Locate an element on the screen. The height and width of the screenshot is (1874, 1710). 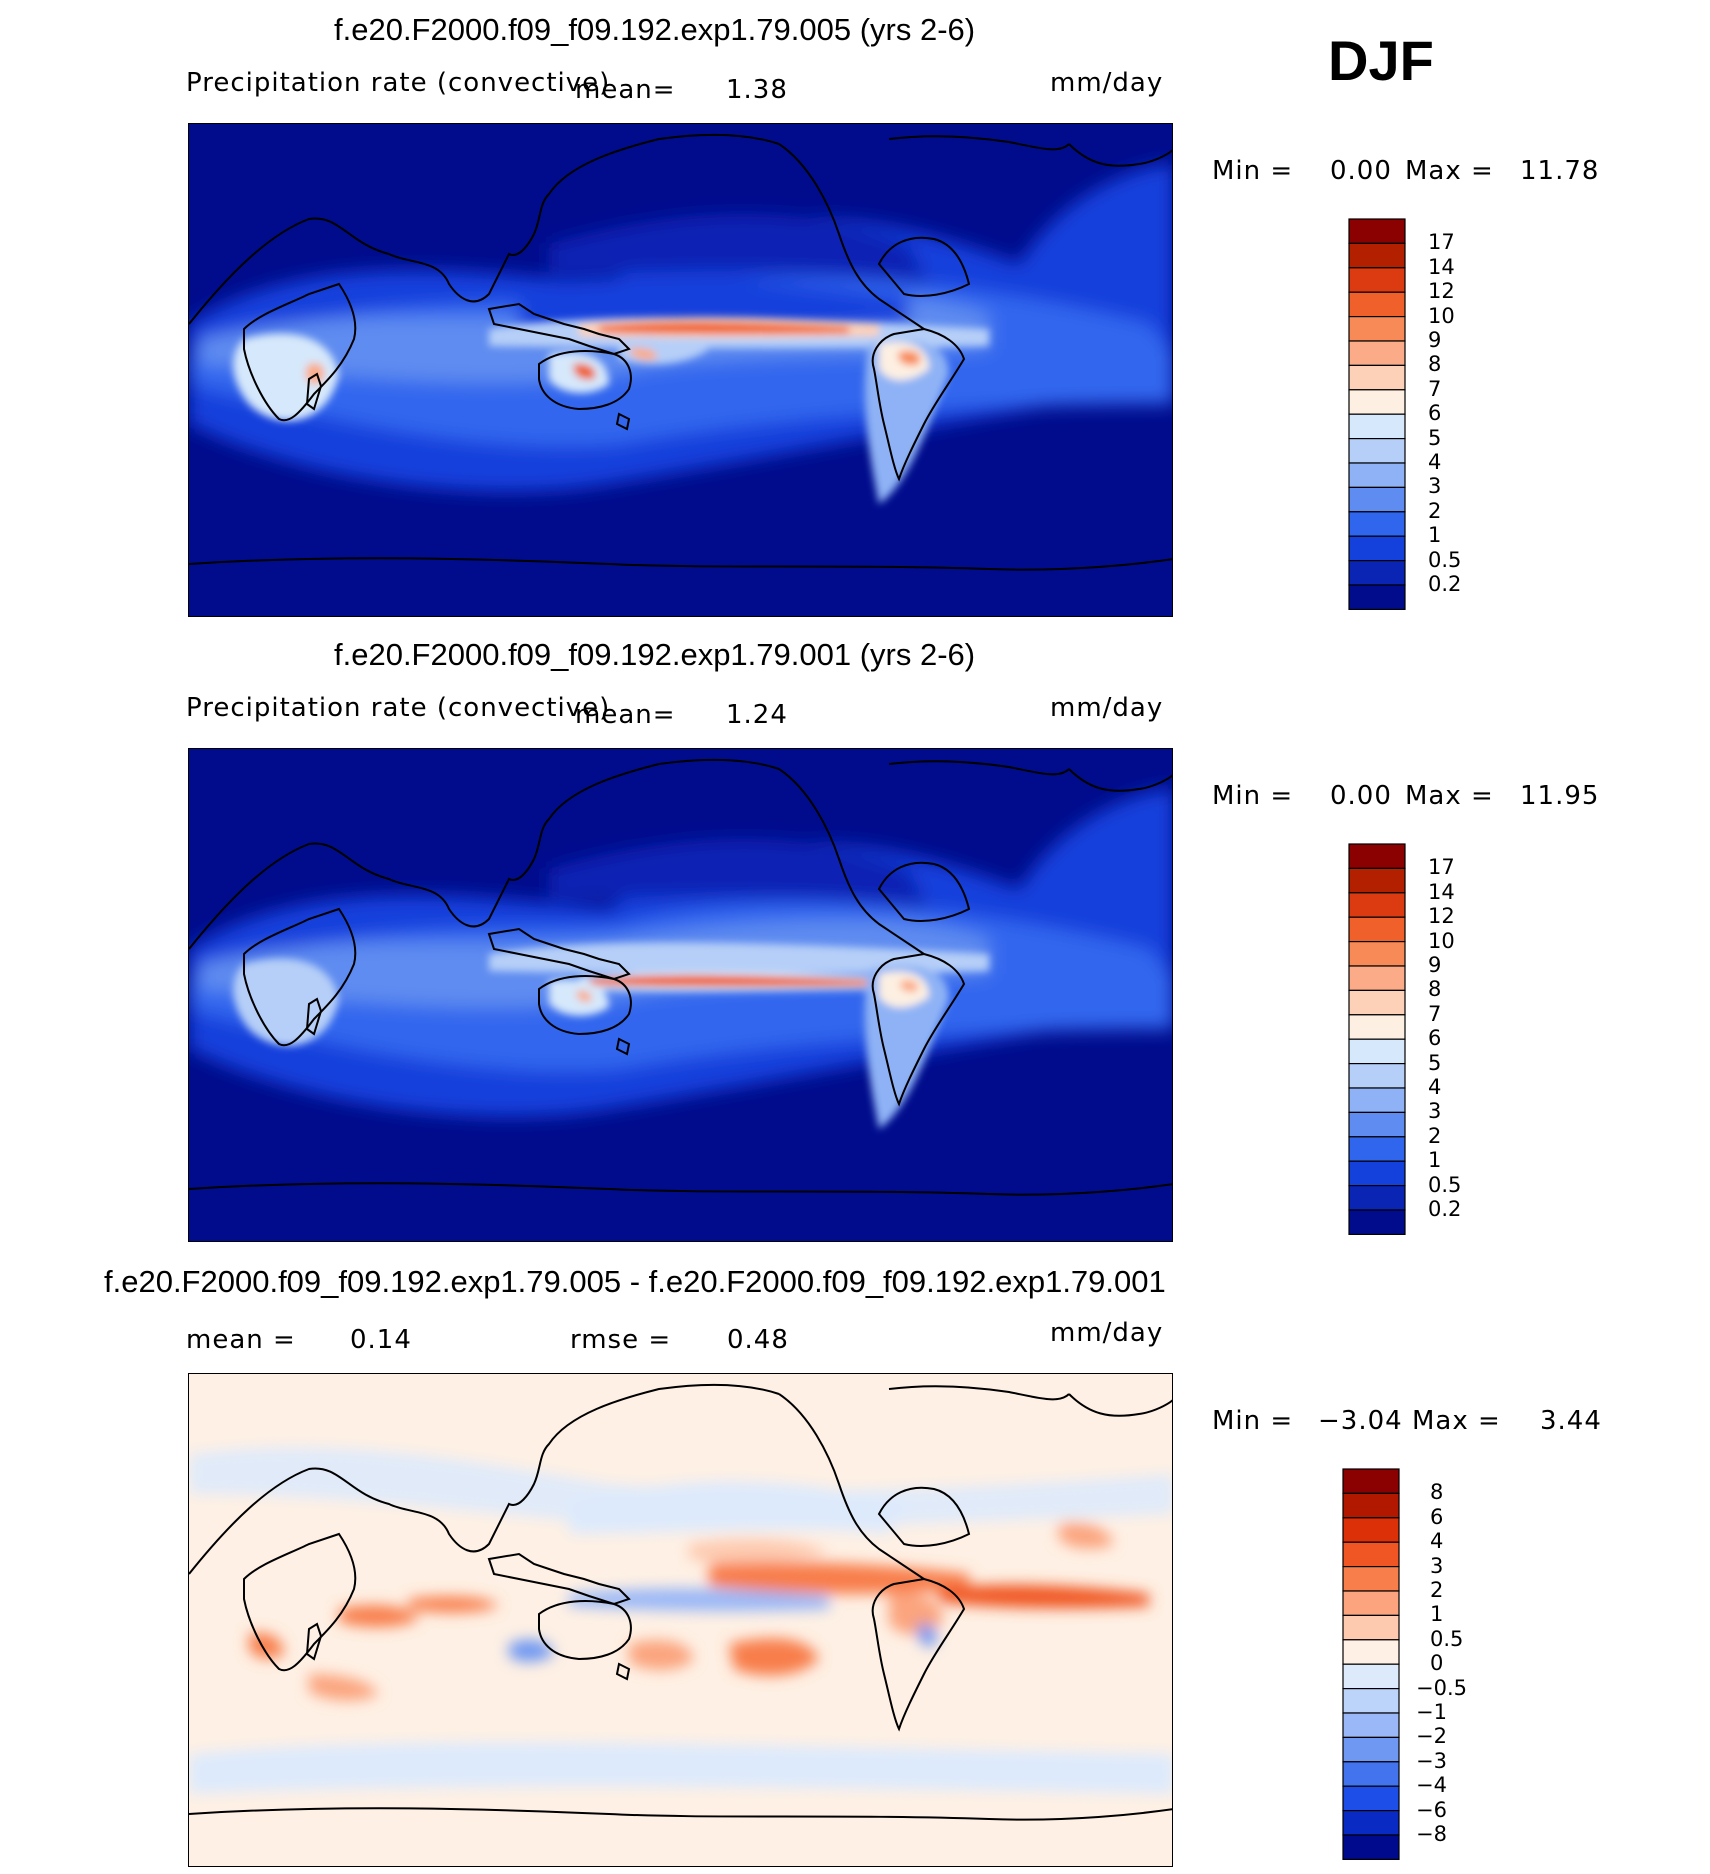
colorbar-tick-label: −1 is located at coordinates (1431, 1712).